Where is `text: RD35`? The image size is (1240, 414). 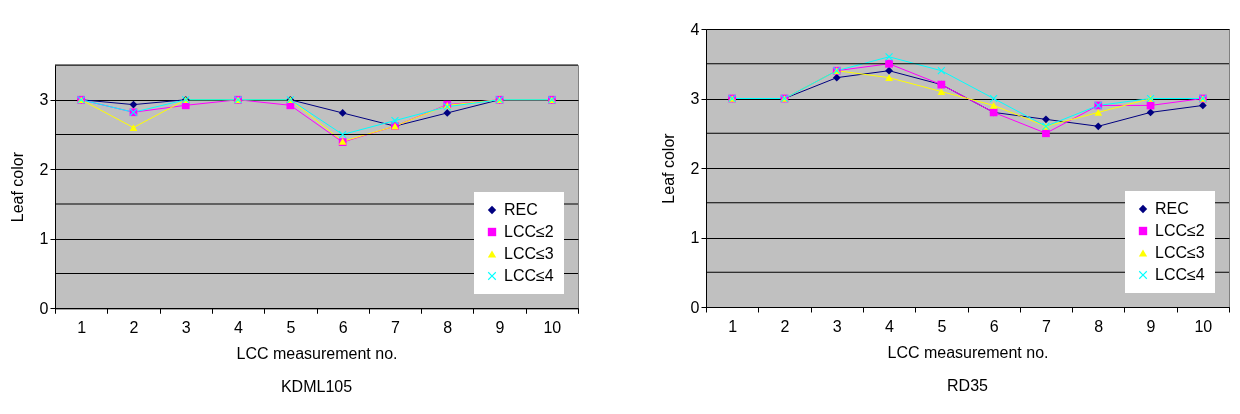 text: RD35 is located at coordinates (968, 385).